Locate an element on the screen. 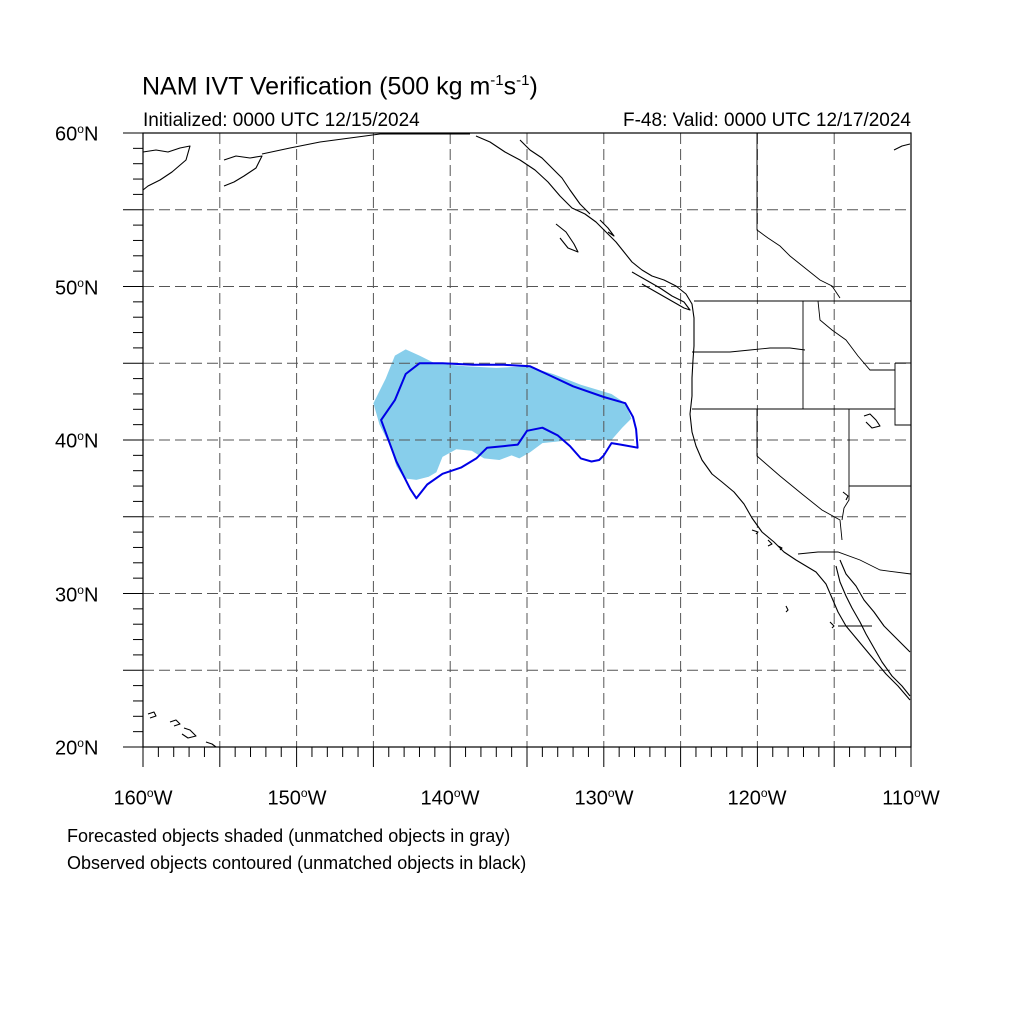 Image resolution: width=1024 pixels, height=1024 pixels. valid-time: F-48: Valid: 0000 UTC 12/17/2024 is located at coordinates (767, 120).